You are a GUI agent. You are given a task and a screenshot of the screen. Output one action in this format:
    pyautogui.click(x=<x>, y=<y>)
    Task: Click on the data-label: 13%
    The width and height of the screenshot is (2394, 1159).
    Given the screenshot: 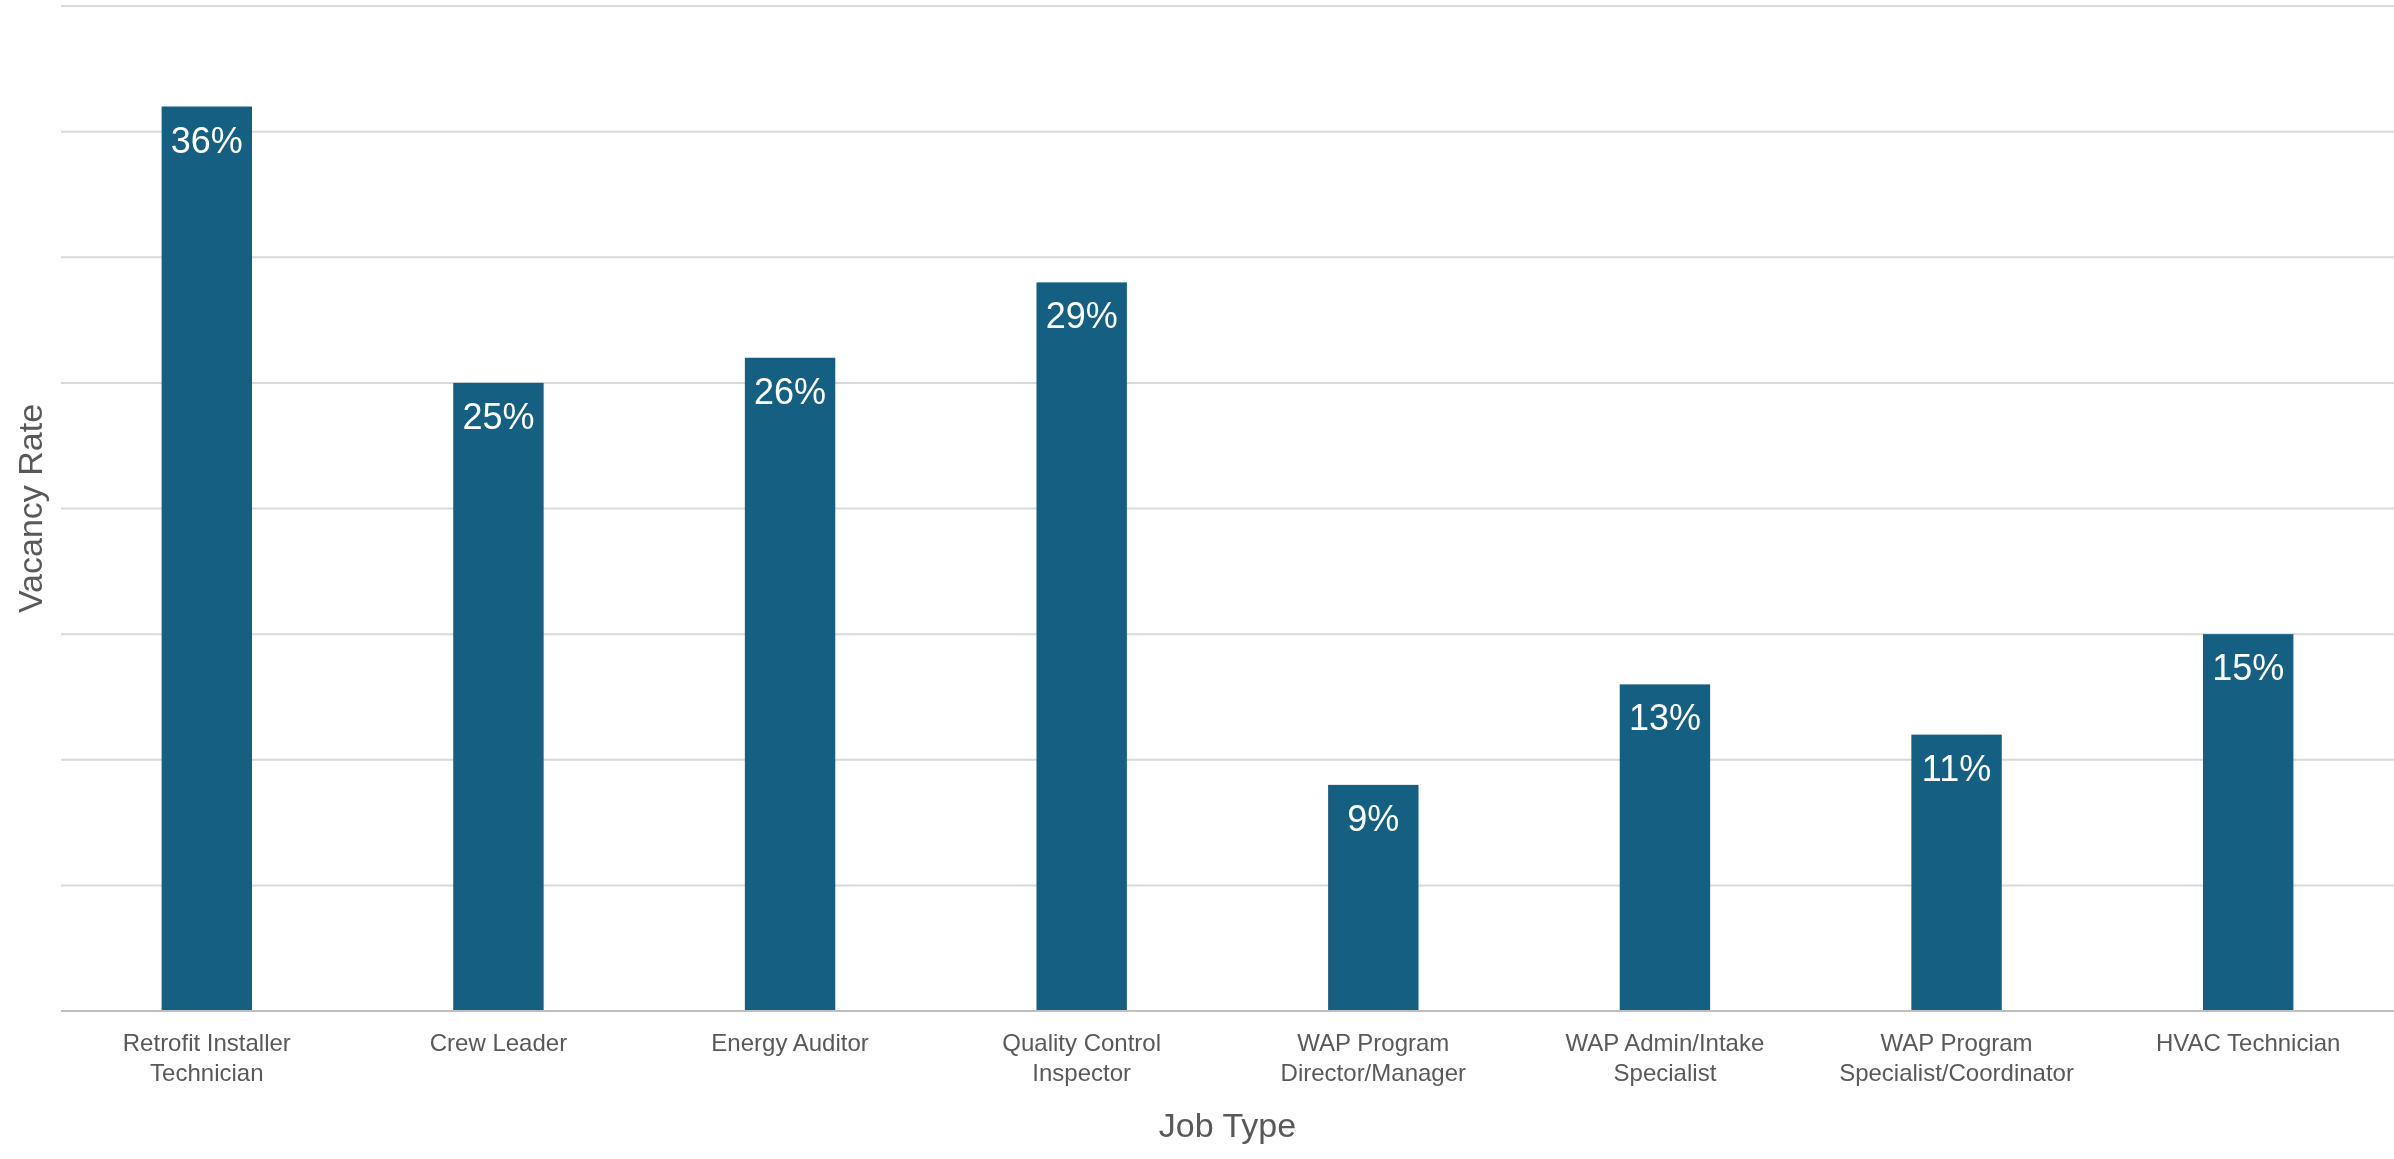 What is the action you would take?
    pyautogui.click(x=1664, y=718)
    